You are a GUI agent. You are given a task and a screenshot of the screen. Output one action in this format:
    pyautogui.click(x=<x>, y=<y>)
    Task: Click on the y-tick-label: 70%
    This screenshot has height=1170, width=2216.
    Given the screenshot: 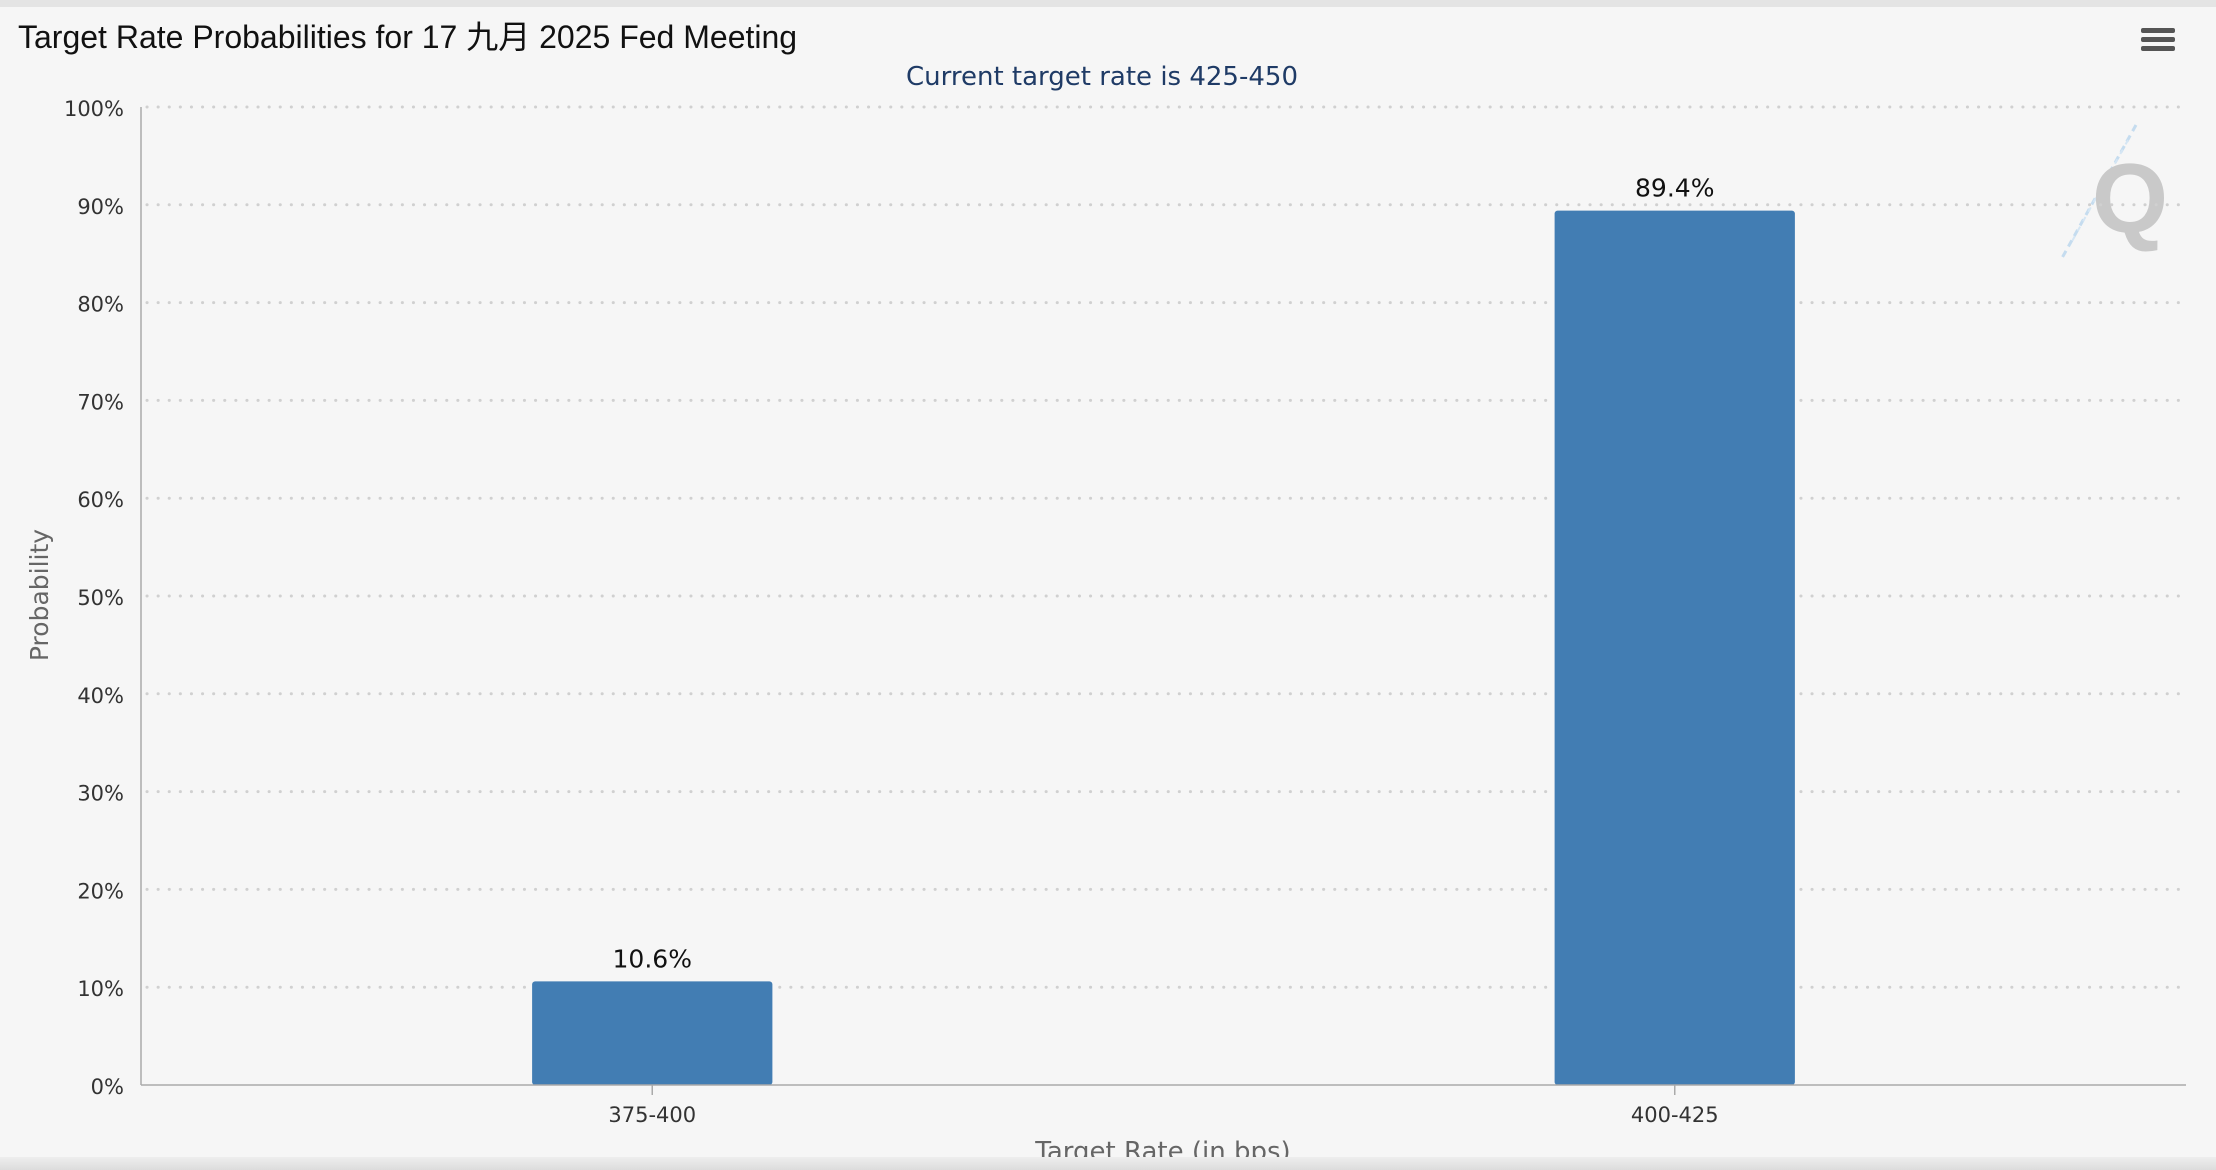 What is the action you would take?
    pyautogui.click(x=100, y=402)
    